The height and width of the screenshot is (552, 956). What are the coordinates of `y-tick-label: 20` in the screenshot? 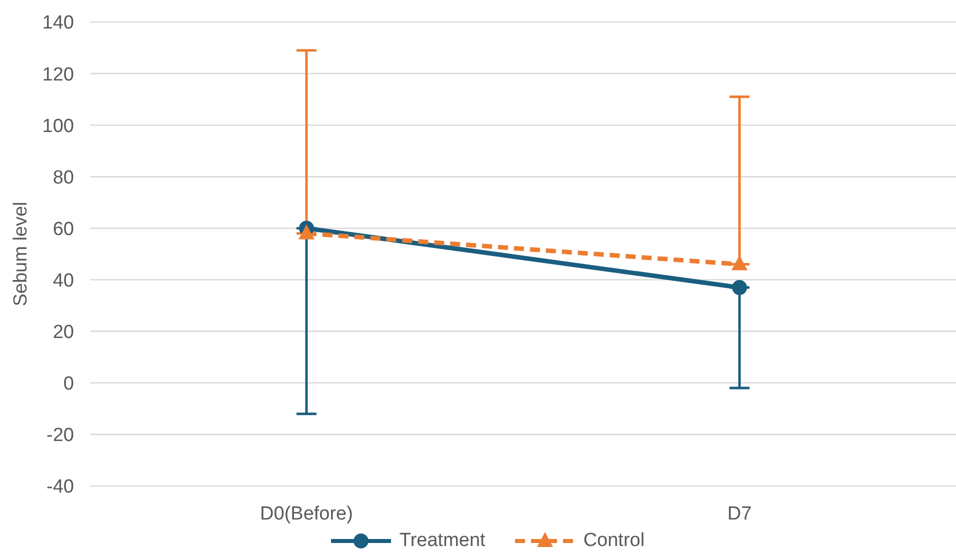 It's located at (63, 333).